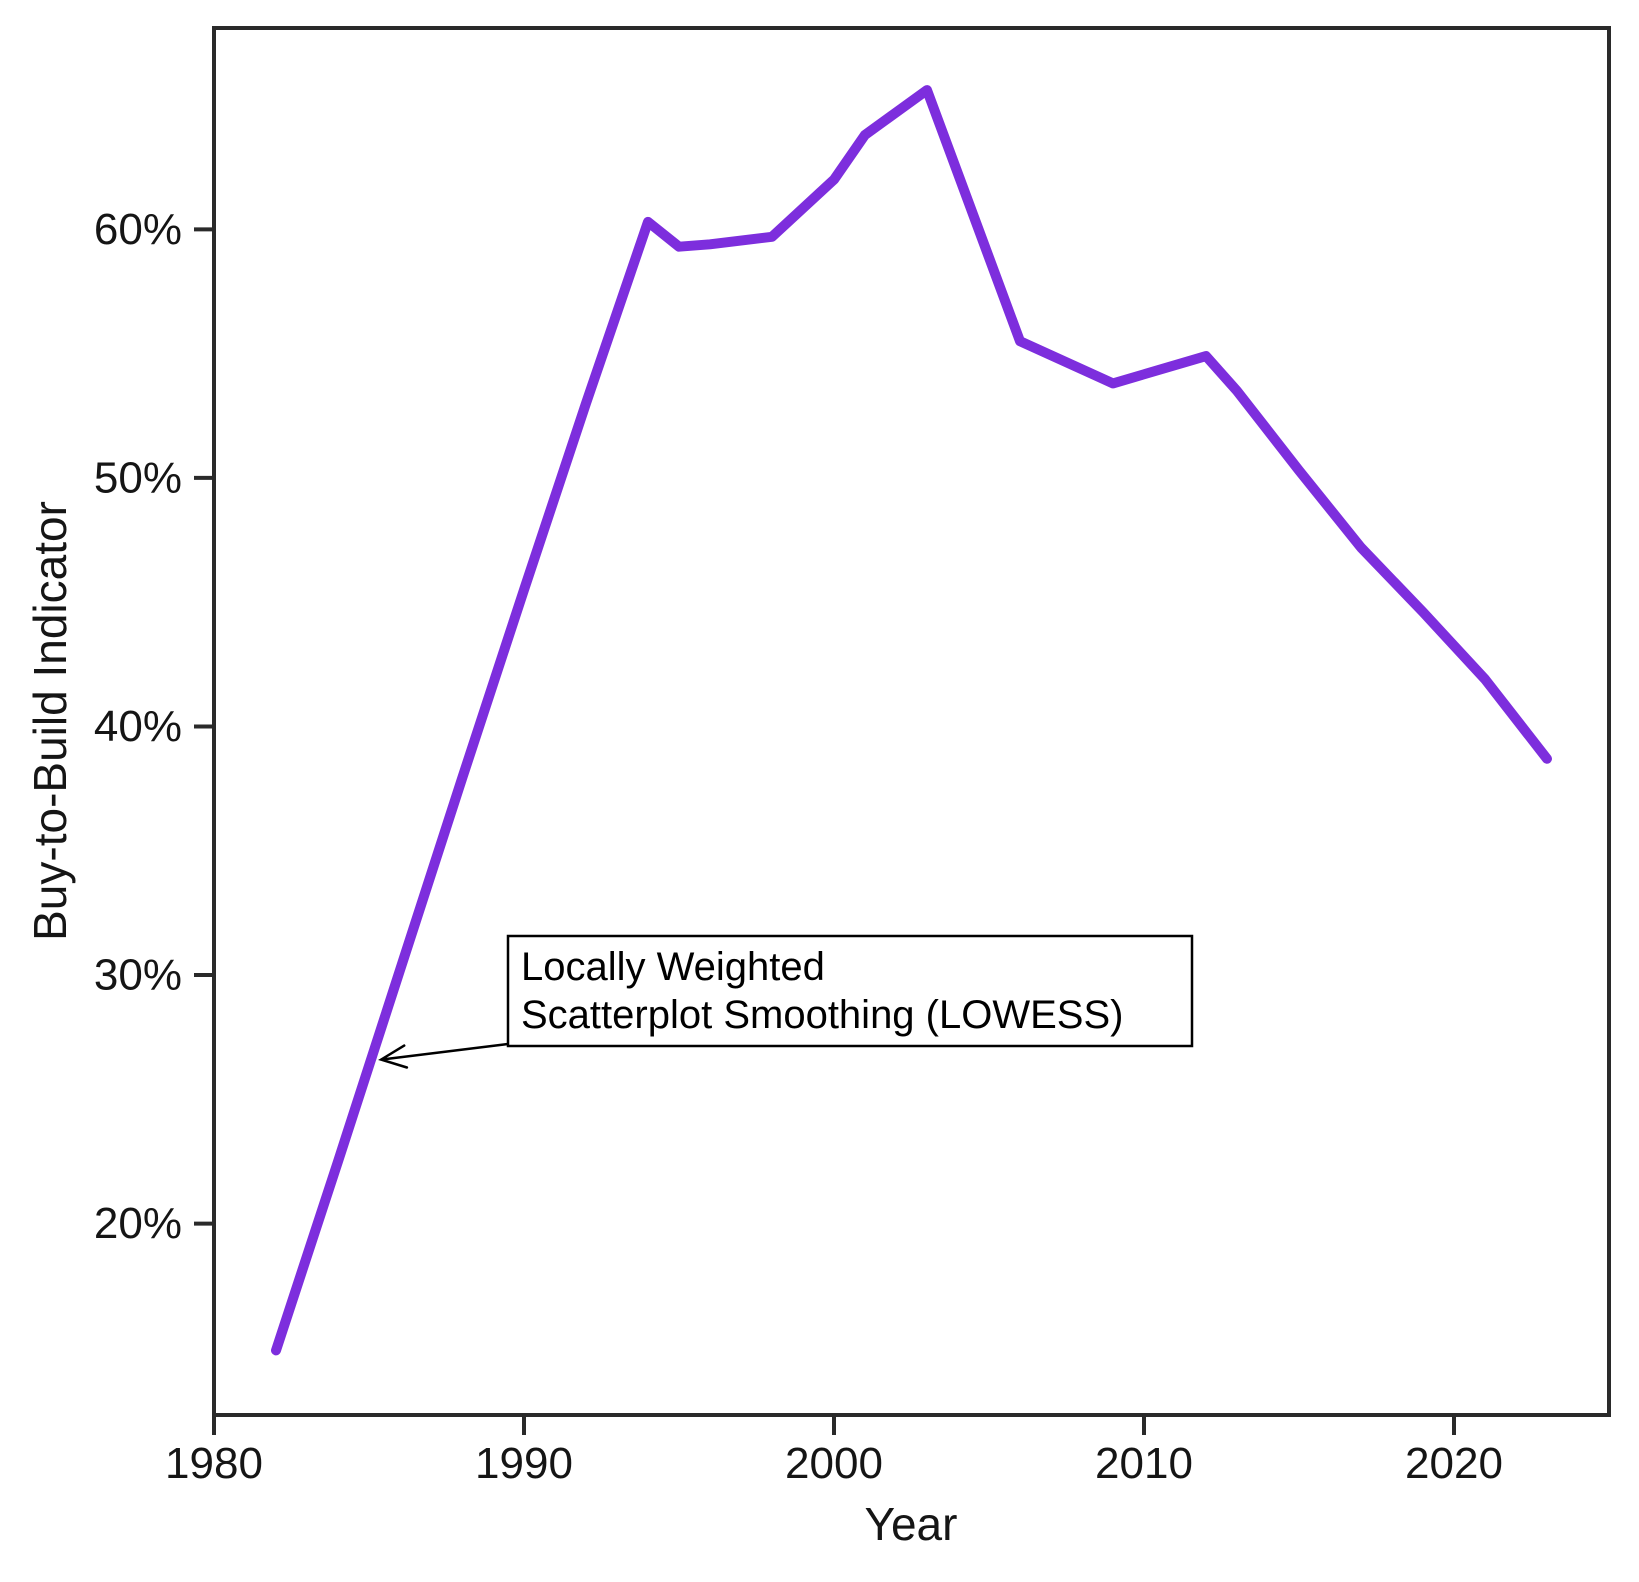 The image size is (1639, 1582). I want to click on y-tick-label: 30%, so click(138, 975).